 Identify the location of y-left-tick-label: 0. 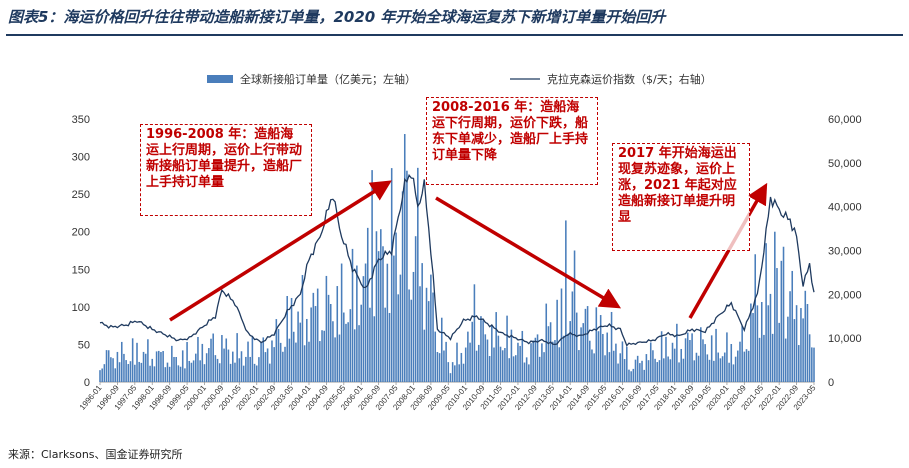
(87, 383).